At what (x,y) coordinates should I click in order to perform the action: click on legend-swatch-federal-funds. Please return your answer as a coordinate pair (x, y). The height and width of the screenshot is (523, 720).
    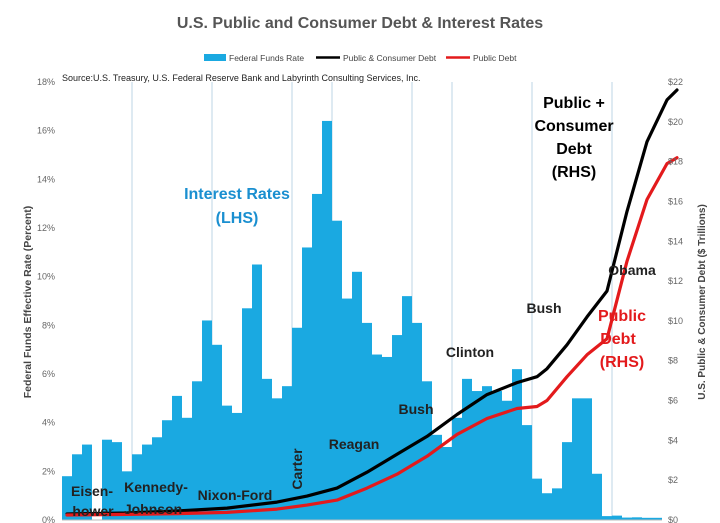
    Looking at the image, I should click on (215, 57).